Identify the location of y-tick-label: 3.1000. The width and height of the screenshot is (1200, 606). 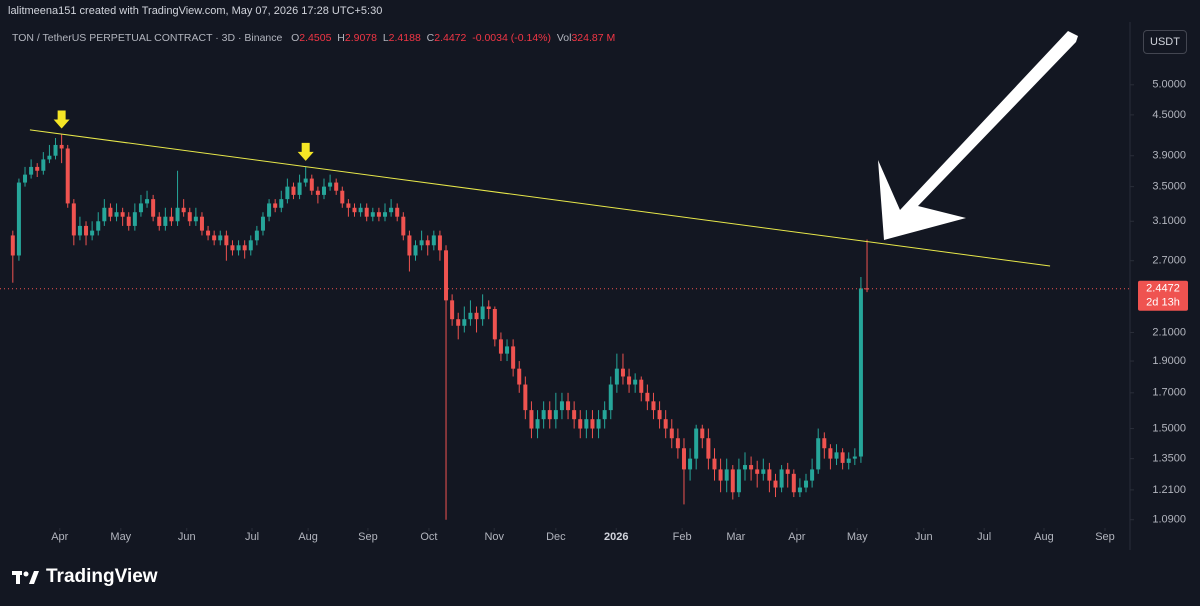
(1169, 221).